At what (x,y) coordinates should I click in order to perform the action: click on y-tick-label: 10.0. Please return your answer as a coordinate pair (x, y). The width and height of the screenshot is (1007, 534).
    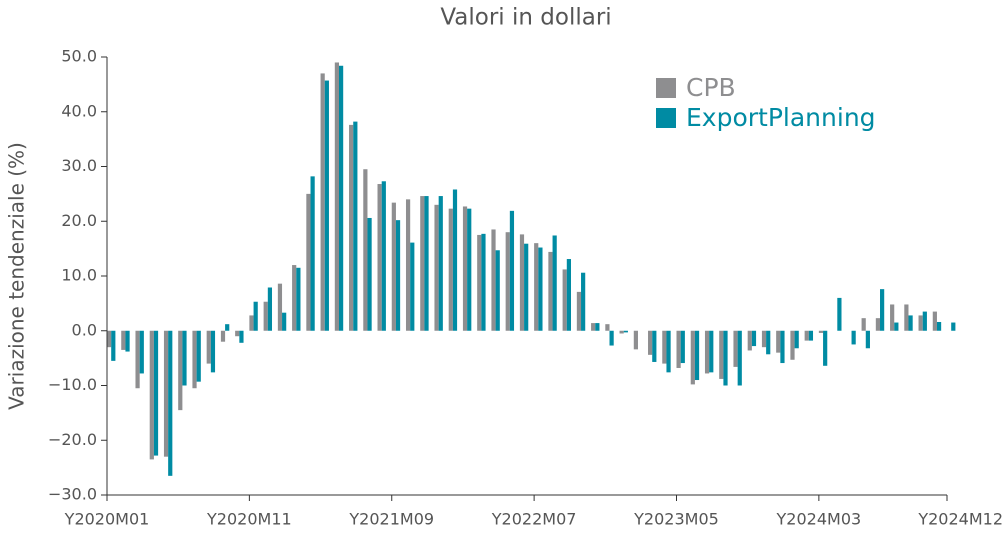
    Looking at the image, I should click on (79, 275).